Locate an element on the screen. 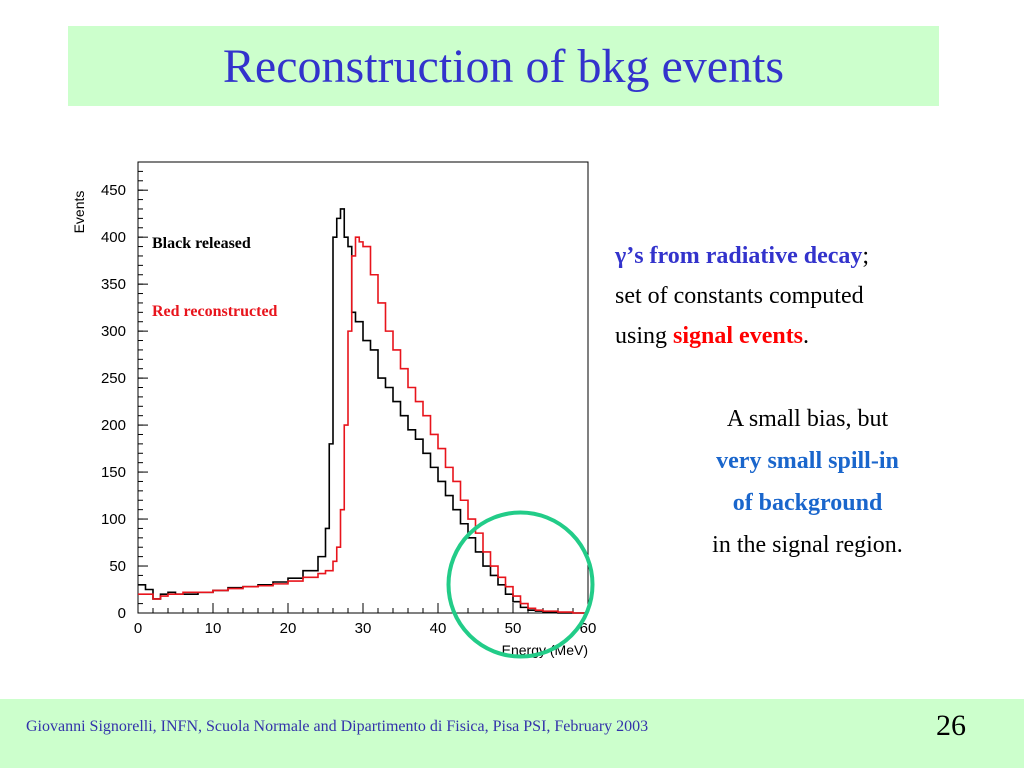 The height and width of the screenshot is (768, 1024). y-tick-label: 250 is located at coordinates (113, 378).